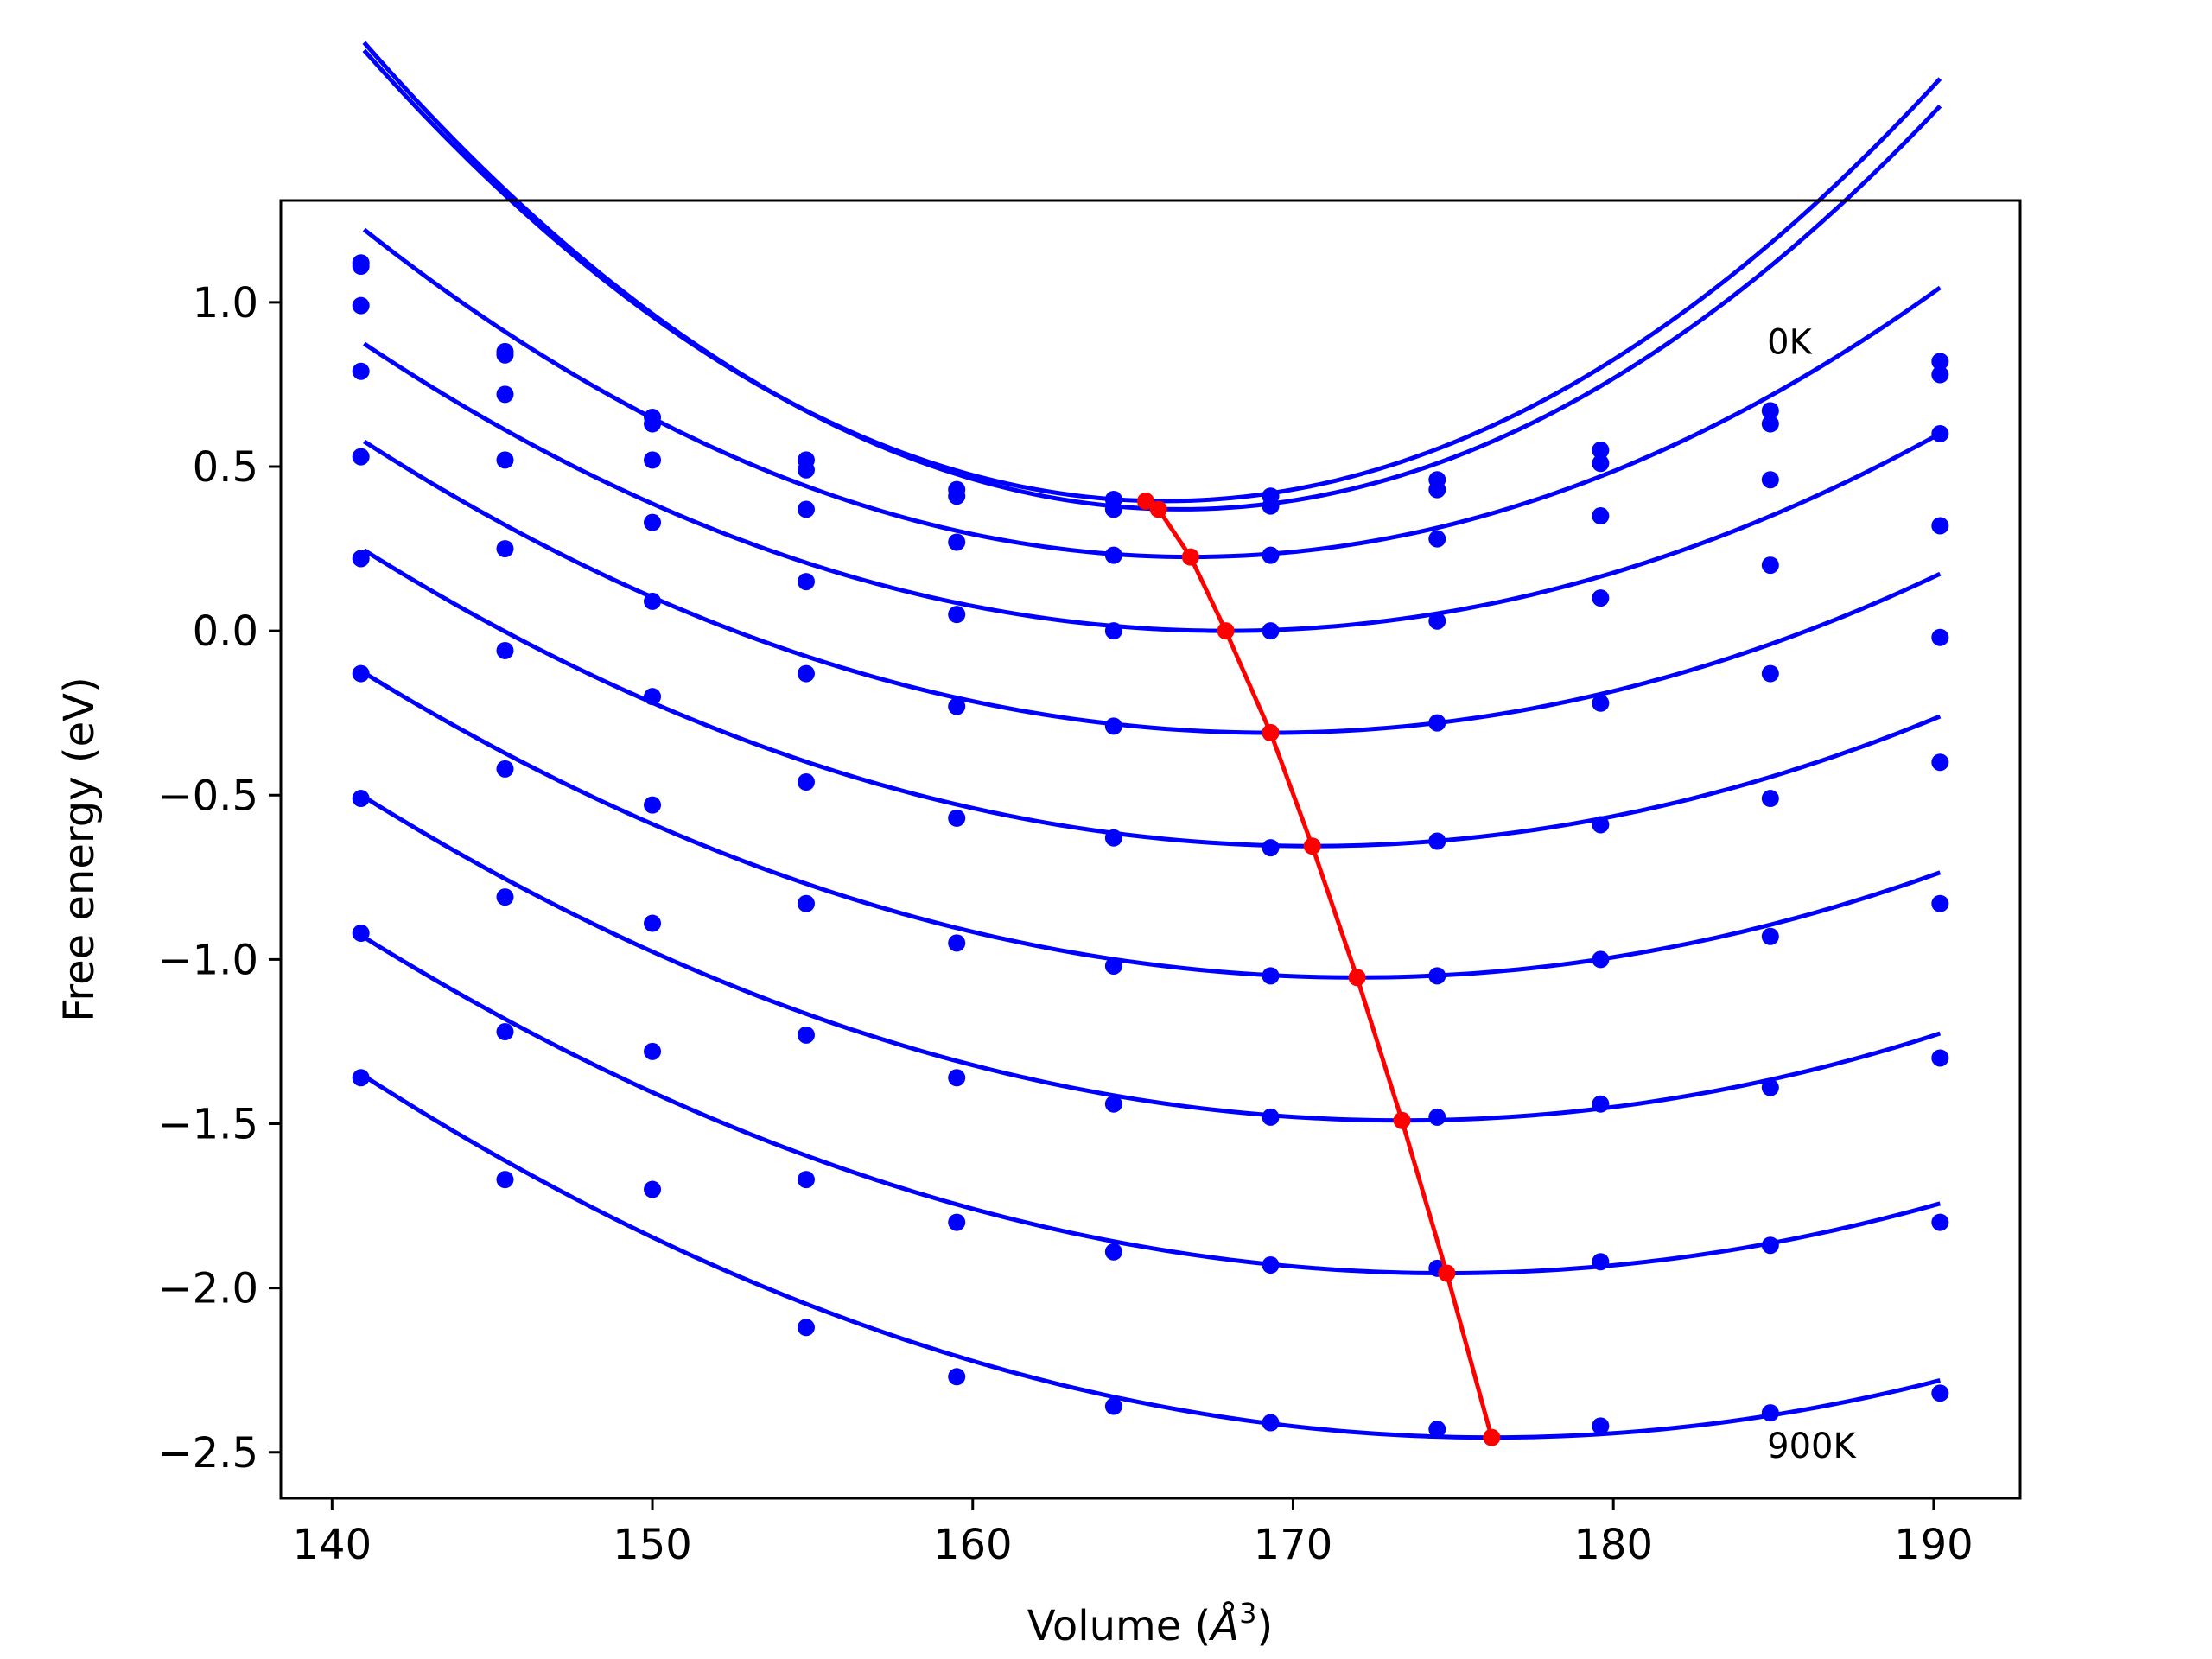 The width and height of the screenshot is (2212, 1659). What do you see at coordinates (1223, 1625) in the screenshot?
I see `x-axis-label-symbol: Å` at bounding box center [1223, 1625].